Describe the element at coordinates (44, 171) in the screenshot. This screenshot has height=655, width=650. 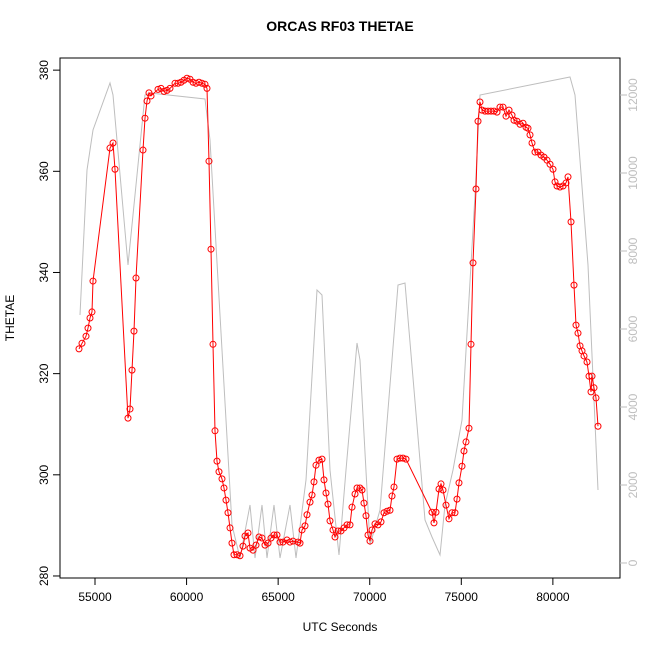
I see `y-tick-label: 360` at that location.